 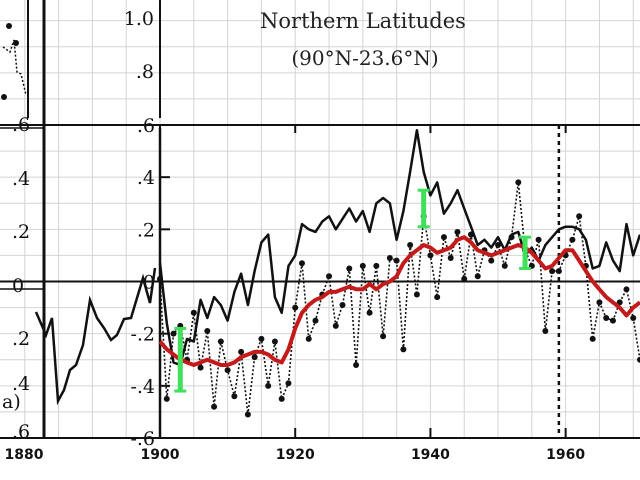 What do you see at coordinates (430, 455) in the screenshot?
I see `x-tick-label: 1940` at bounding box center [430, 455].